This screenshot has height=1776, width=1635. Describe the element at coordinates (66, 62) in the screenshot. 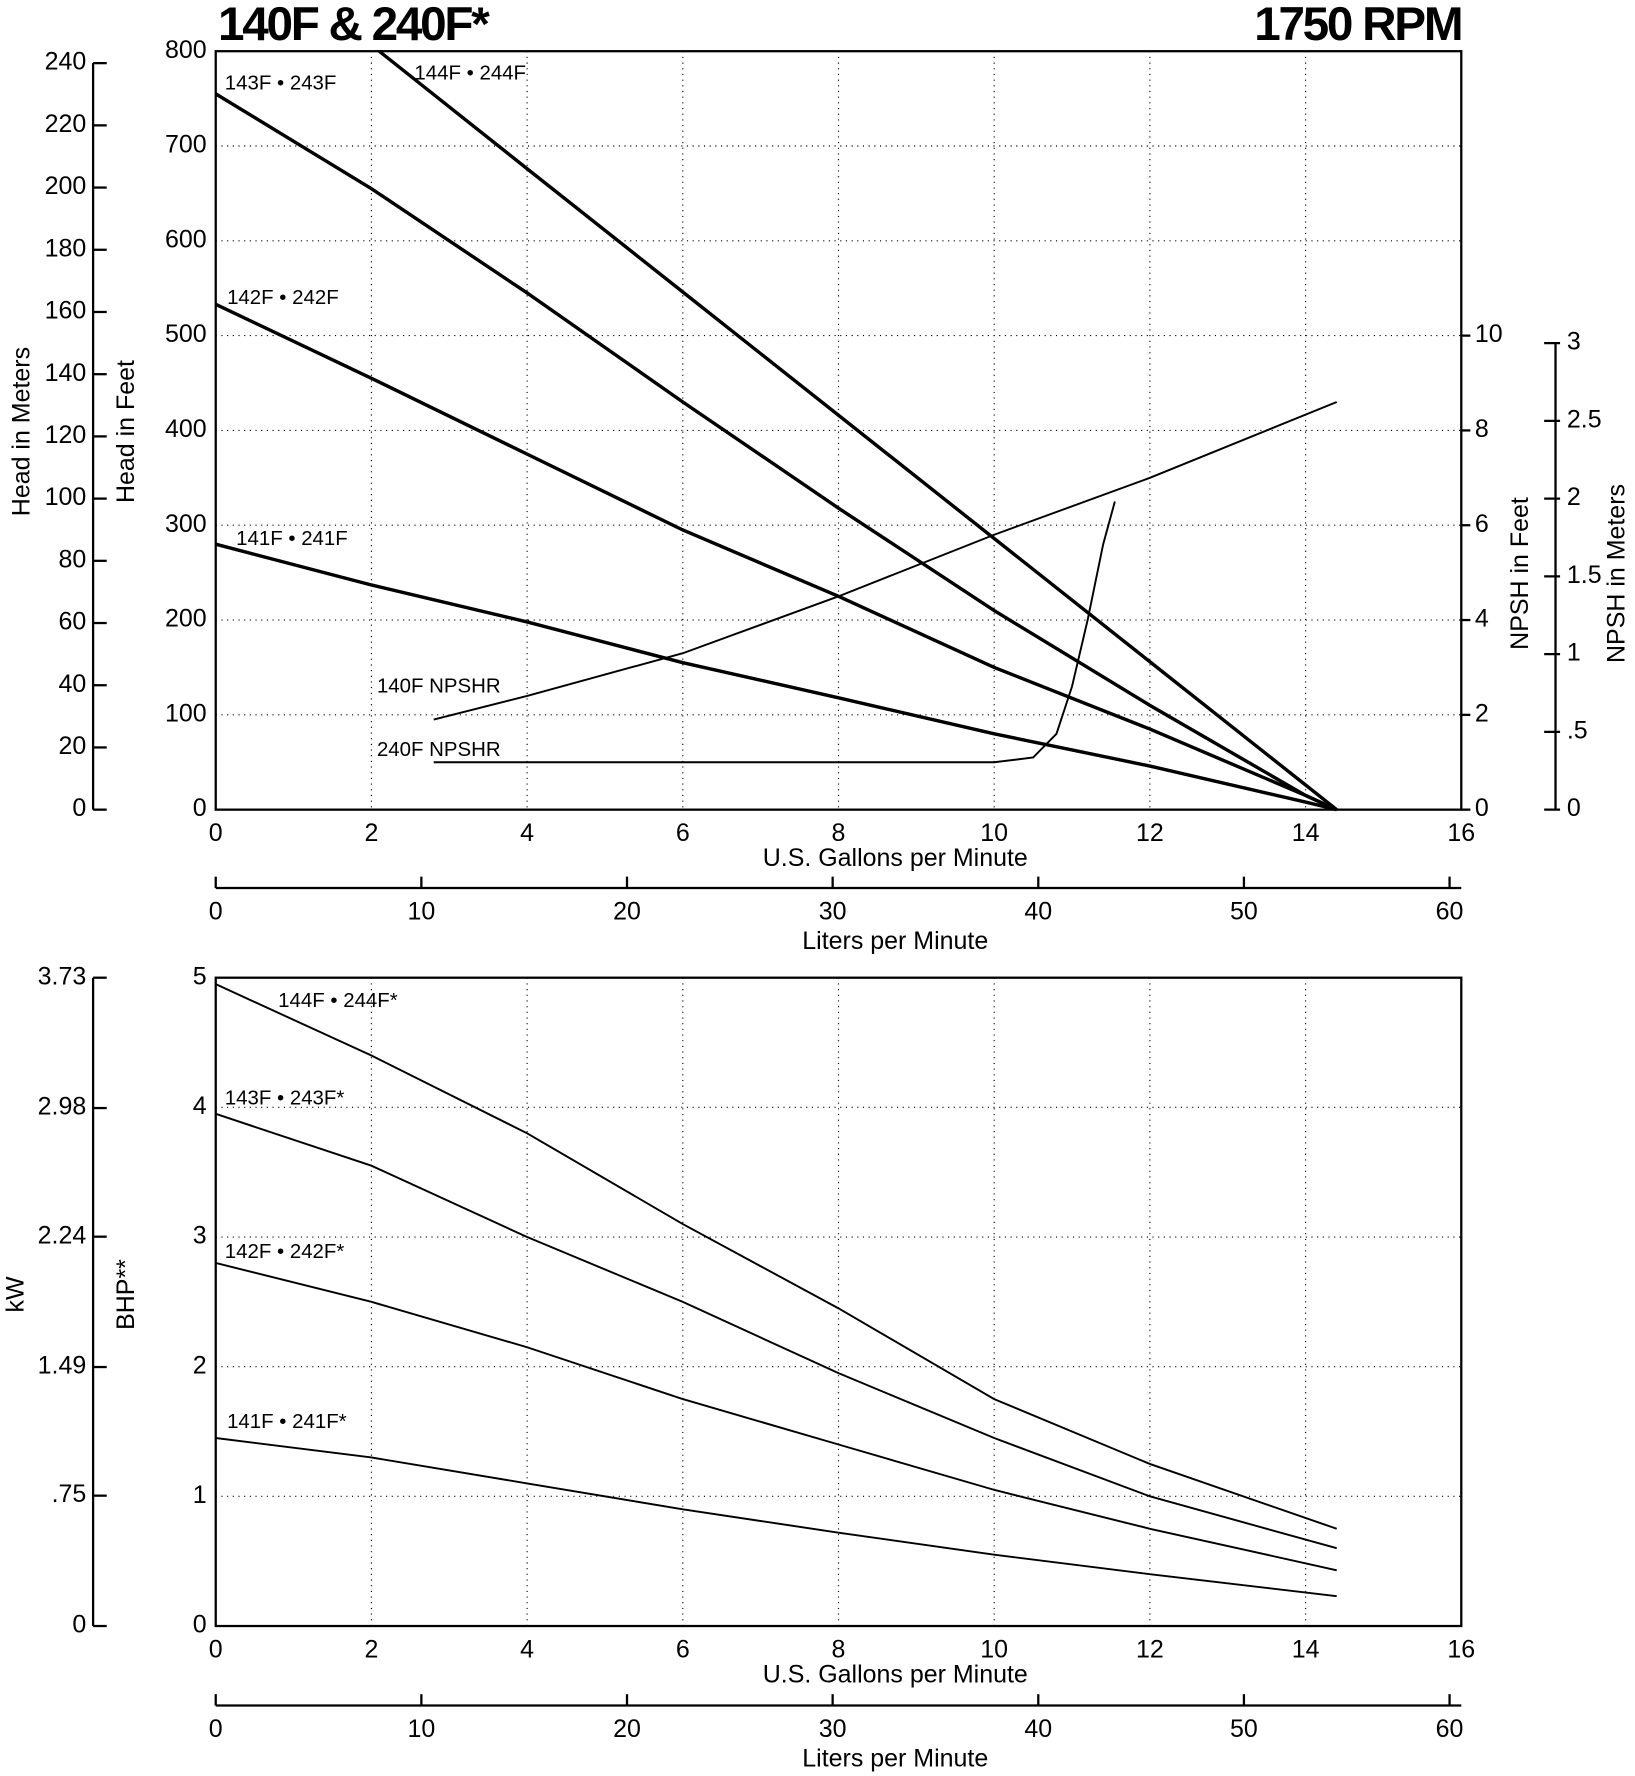

I see `y-outer-tick-label: 240` at that location.